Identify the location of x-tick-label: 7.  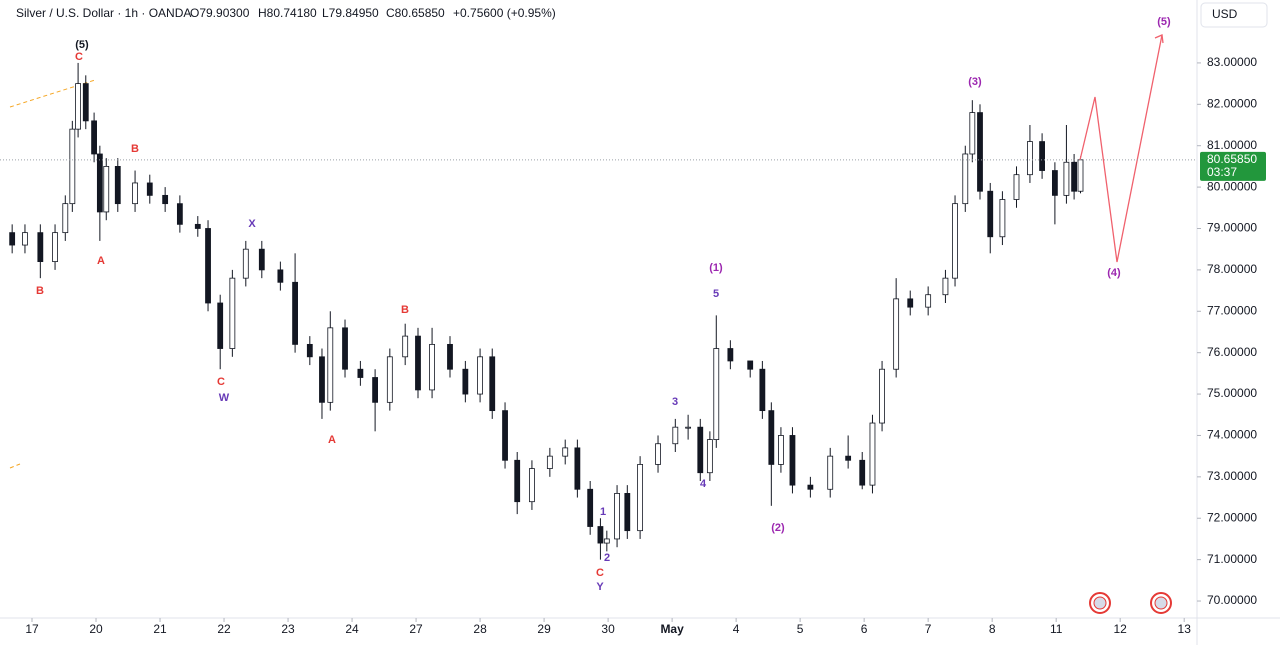
(928, 629).